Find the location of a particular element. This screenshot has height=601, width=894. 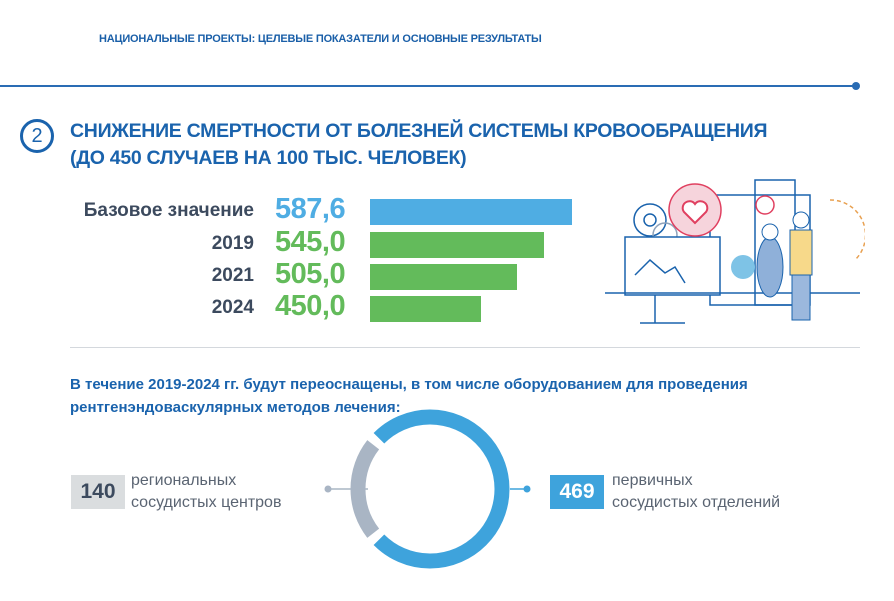

section-divider is located at coordinates (465, 347).